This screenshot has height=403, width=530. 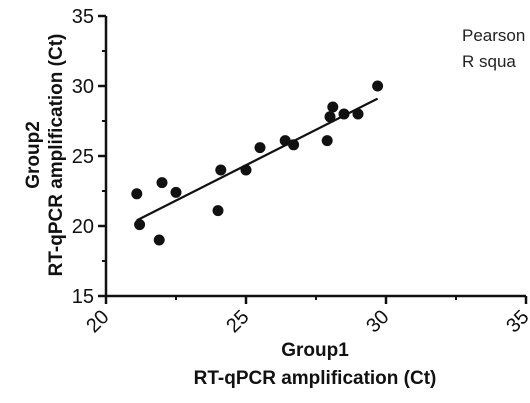 What do you see at coordinates (315, 350) in the screenshot?
I see `x-axis-title-line1: Group1` at bounding box center [315, 350].